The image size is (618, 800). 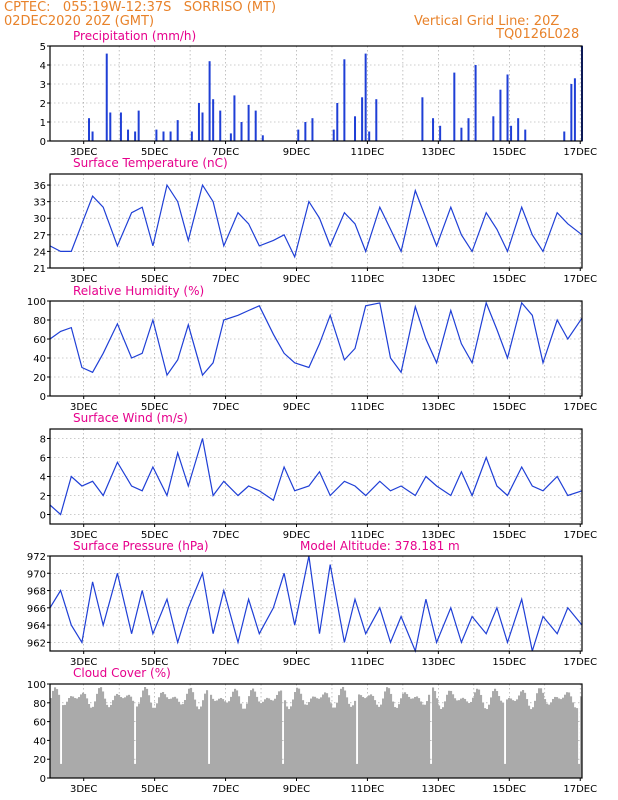 I want to click on y-tick-label: 2, so click(x=43, y=104).